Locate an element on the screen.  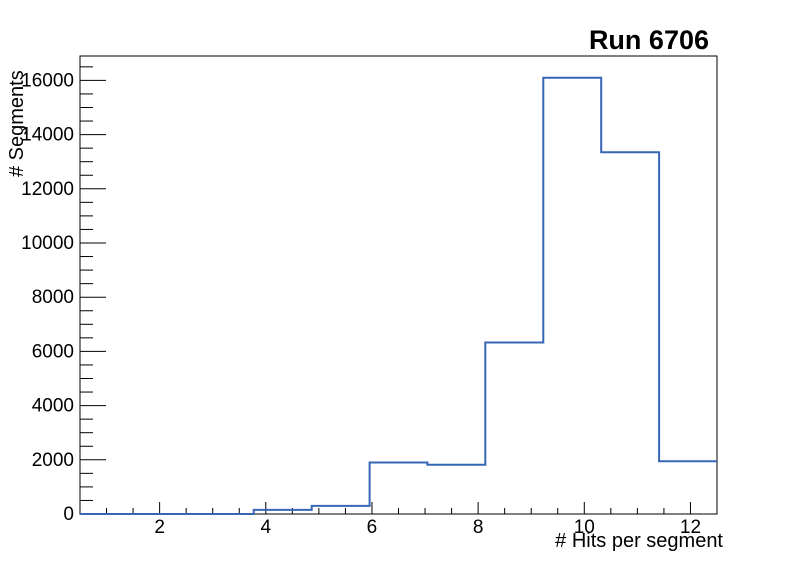
y-tick-label: 8000 is located at coordinates (53, 297).